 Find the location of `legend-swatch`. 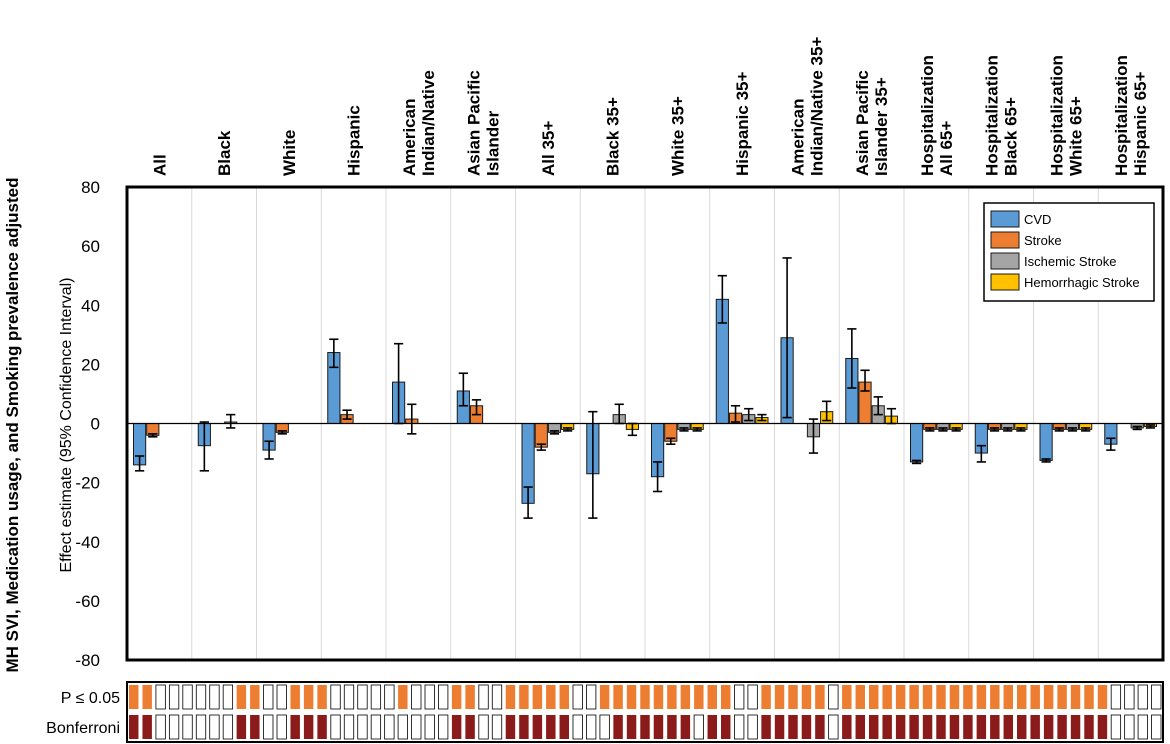

legend-swatch is located at coordinates (1005, 261).